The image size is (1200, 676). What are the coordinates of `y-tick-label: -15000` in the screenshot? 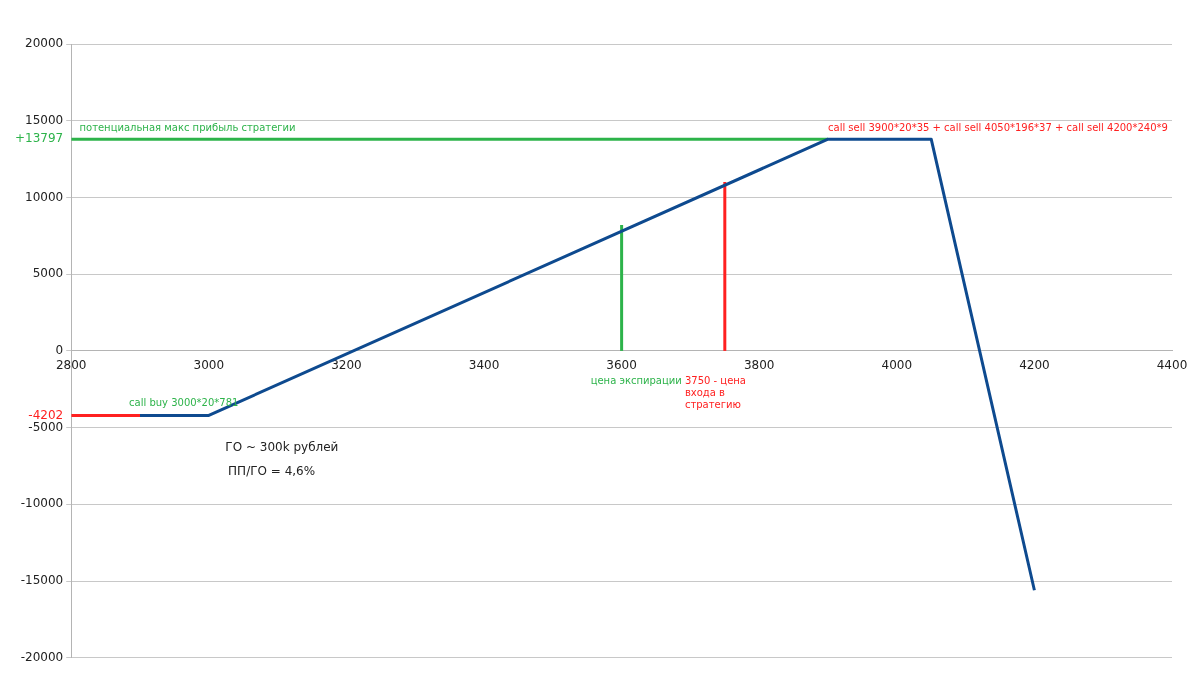 It's located at (42, 580).